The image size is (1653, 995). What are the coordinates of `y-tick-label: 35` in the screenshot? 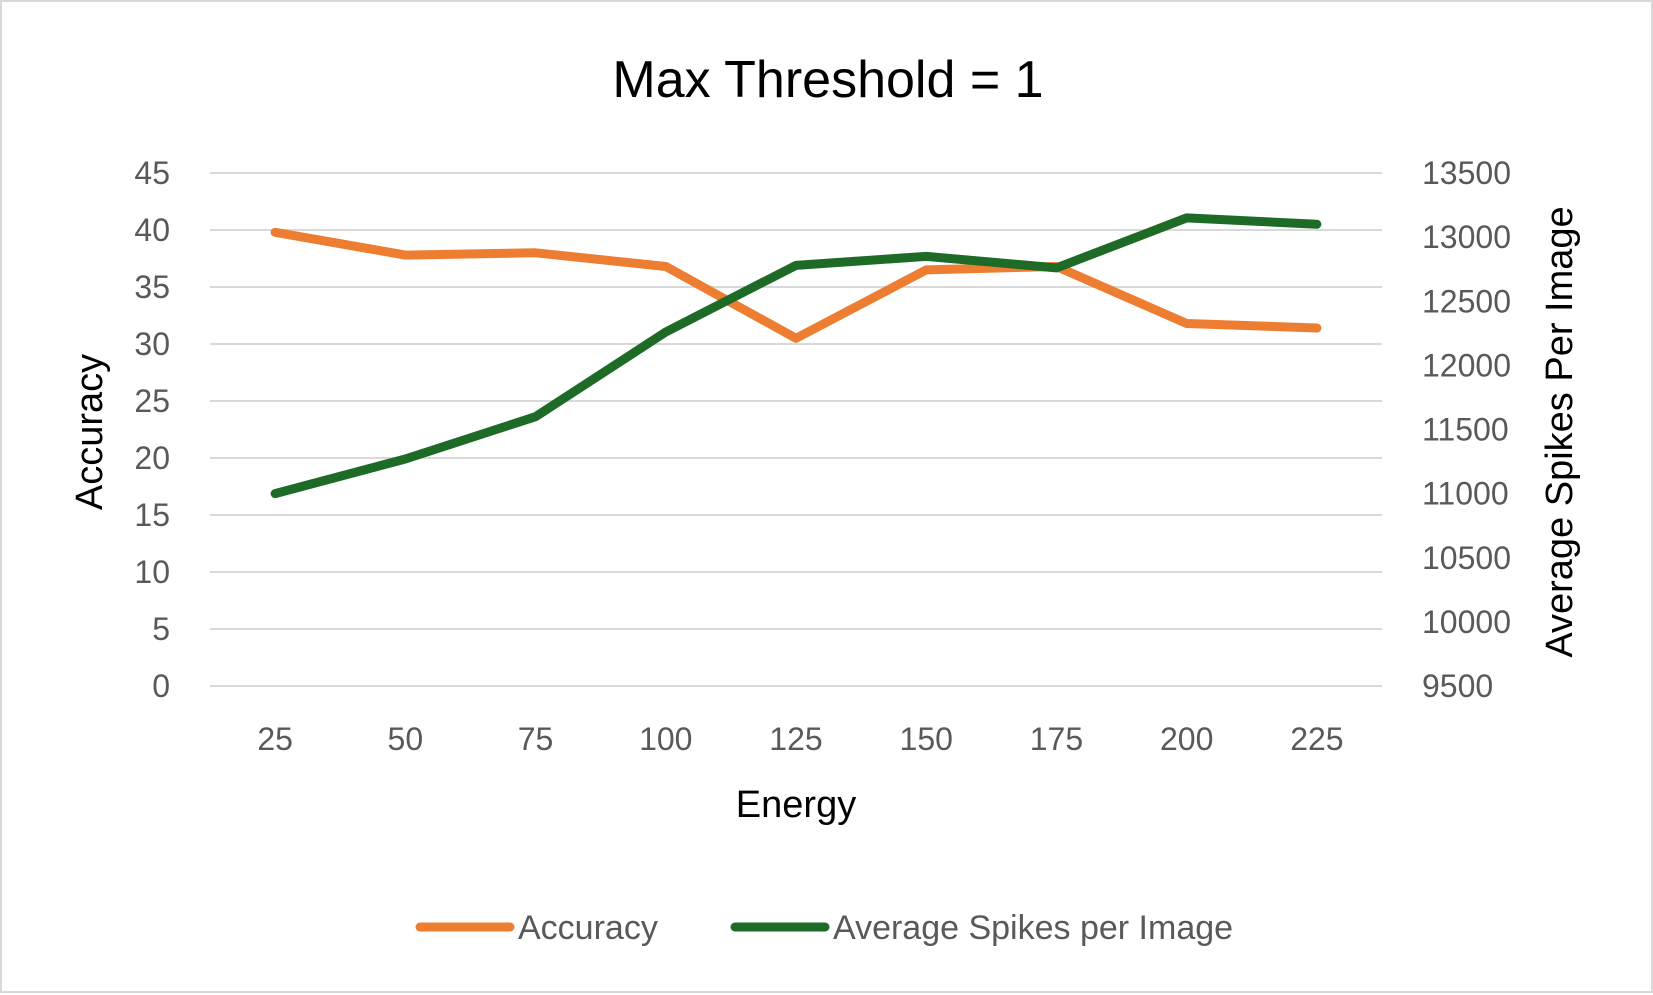 It's located at (152, 287).